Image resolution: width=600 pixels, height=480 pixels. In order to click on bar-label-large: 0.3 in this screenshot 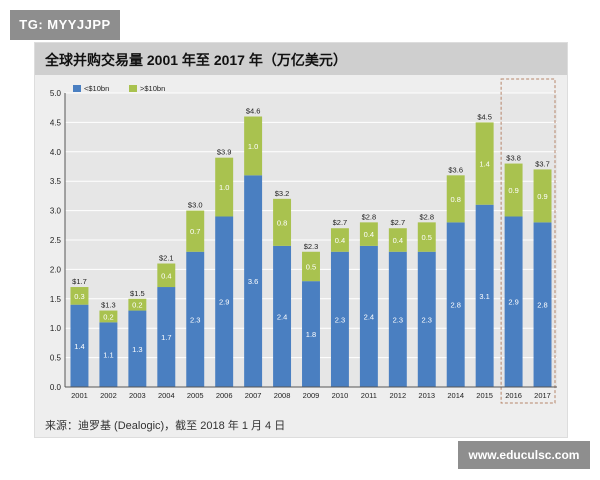, I will do `click(79, 296)`.